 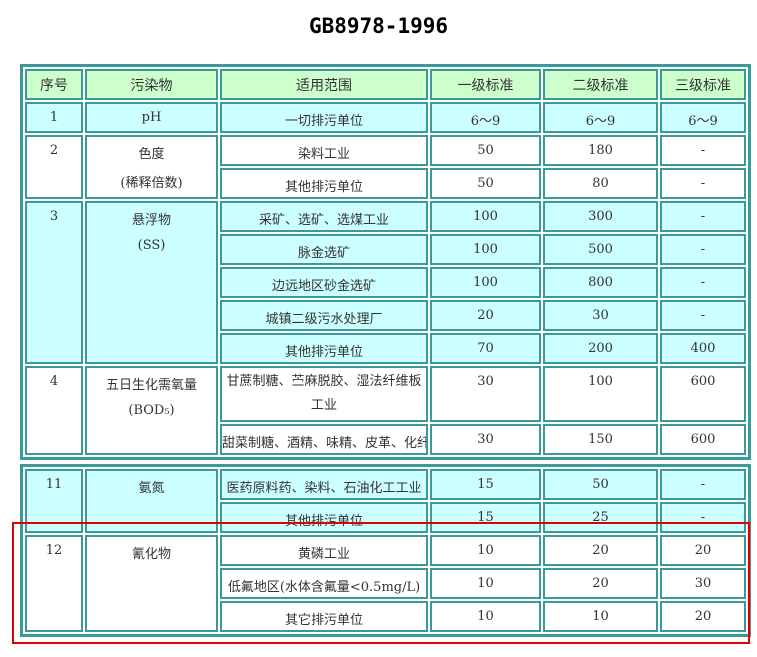 I want to click on column-header: 一级标准, so click(x=485, y=84).